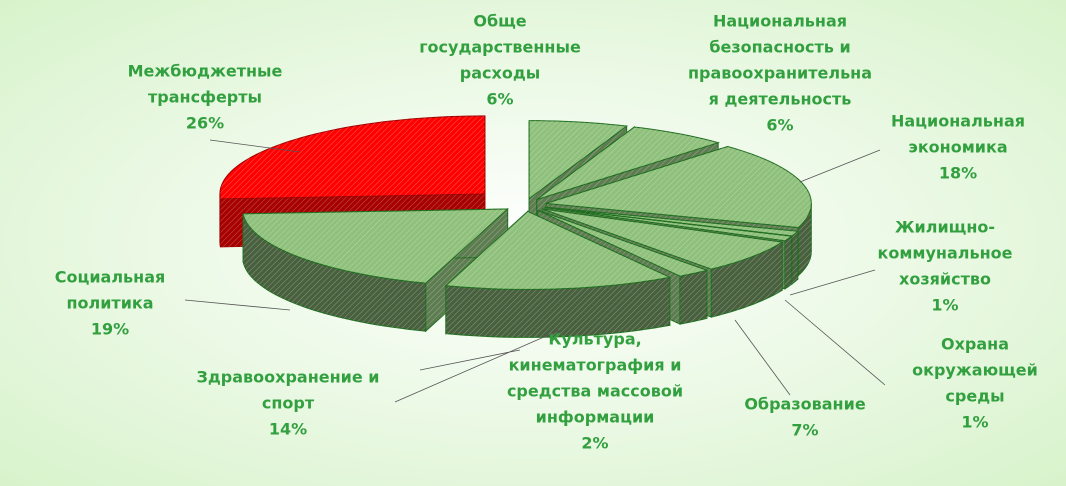 The height and width of the screenshot is (486, 1066). What do you see at coordinates (594, 339) in the screenshot?
I see `slice-label: Культура,` at bounding box center [594, 339].